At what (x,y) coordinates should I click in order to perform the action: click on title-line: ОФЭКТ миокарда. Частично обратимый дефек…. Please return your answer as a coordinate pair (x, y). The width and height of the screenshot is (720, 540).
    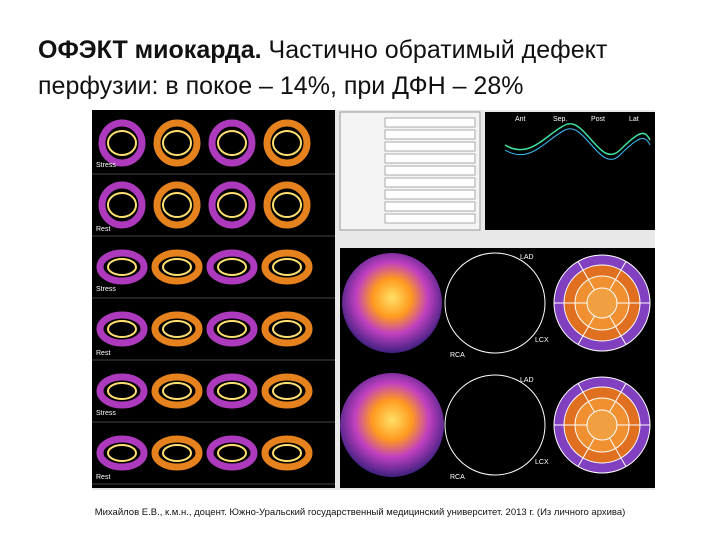
    Looking at the image, I should click on (322, 50).